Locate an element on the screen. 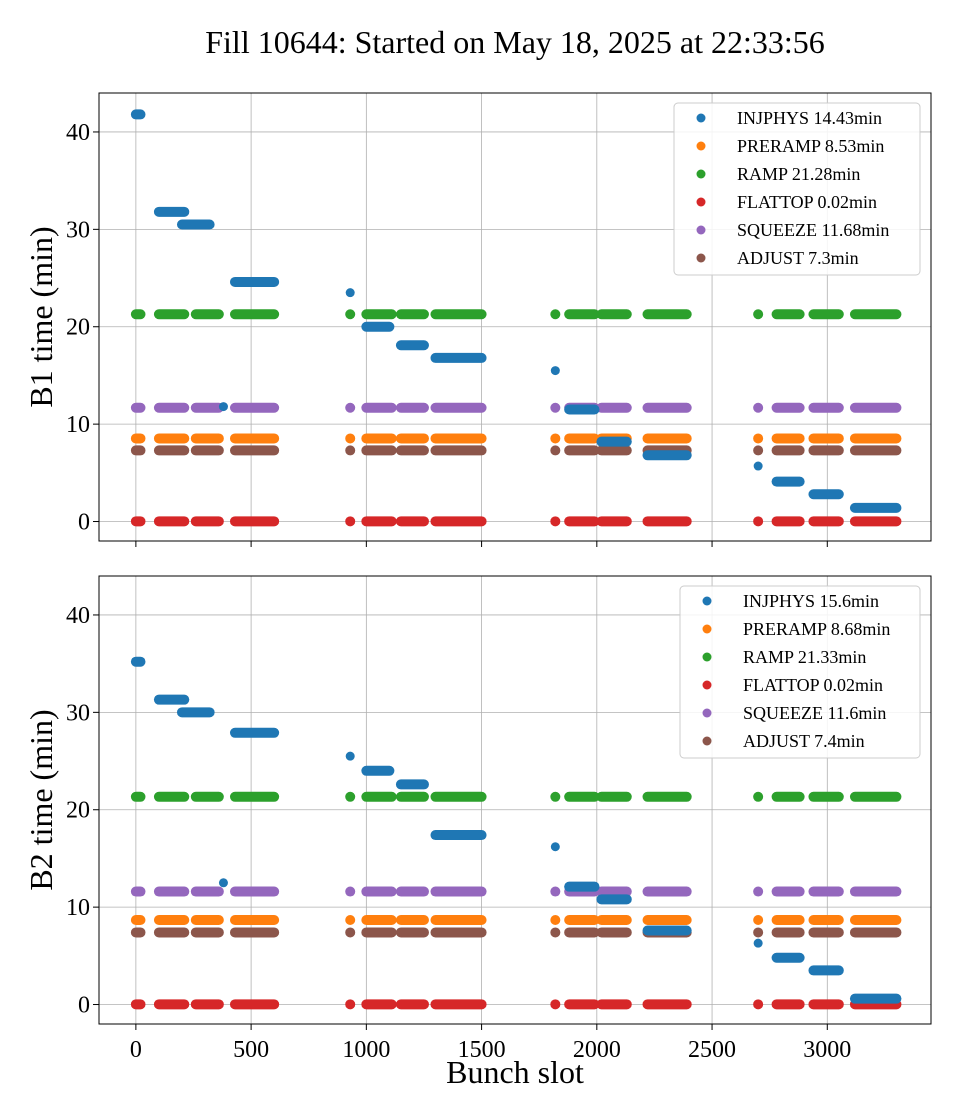  x-tick-label: 0 is located at coordinates (136, 1050).